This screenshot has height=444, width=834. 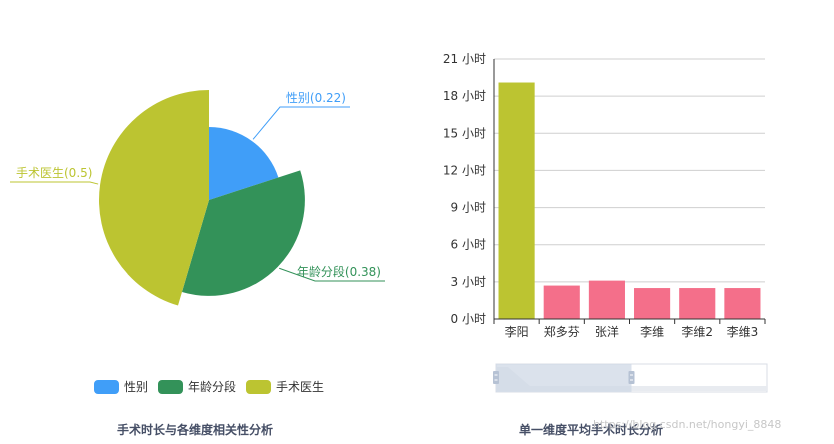 I want to click on slider-handle-left, so click(x=496, y=377).